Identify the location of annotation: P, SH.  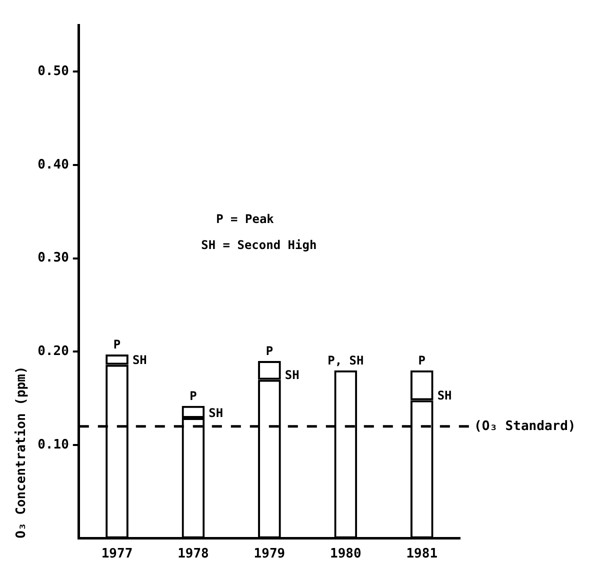
(346, 361).